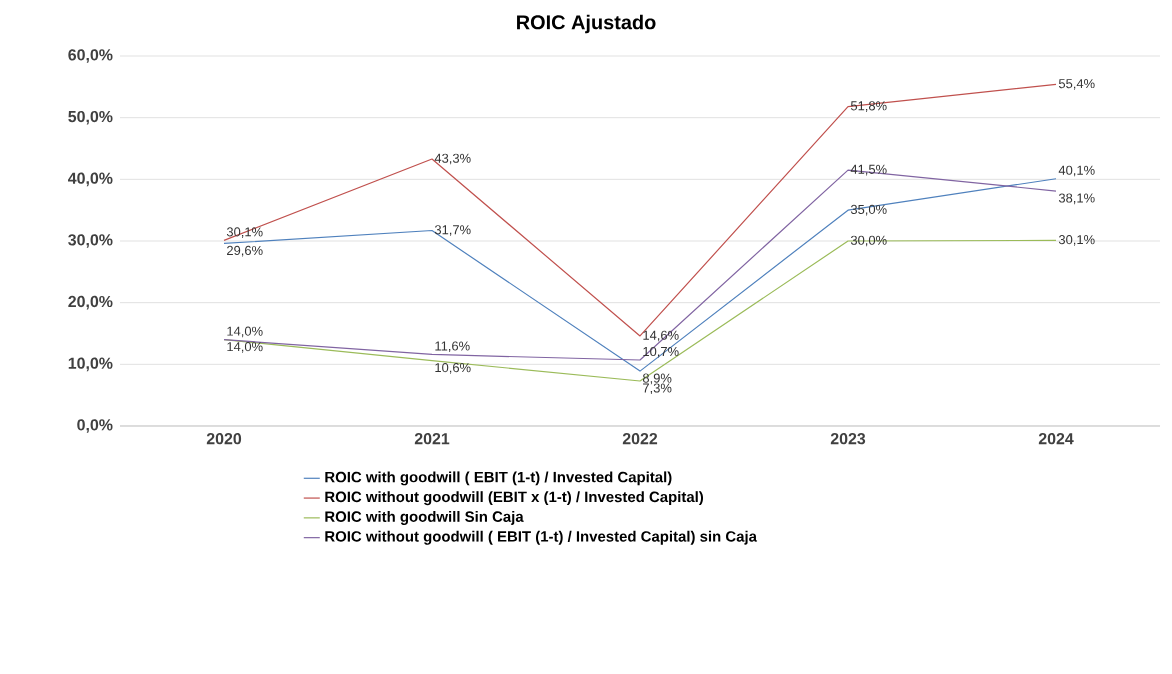  I want to click on chart-title: ROIC Ajustado, so click(586, 24).